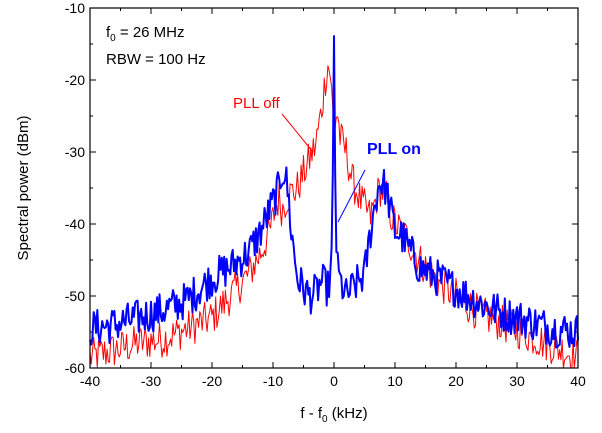 This screenshot has width=602, height=433. Describe the element at coordinates (394, 149) in the screenshot. I see `label-pll-on: PLL on` at that location.